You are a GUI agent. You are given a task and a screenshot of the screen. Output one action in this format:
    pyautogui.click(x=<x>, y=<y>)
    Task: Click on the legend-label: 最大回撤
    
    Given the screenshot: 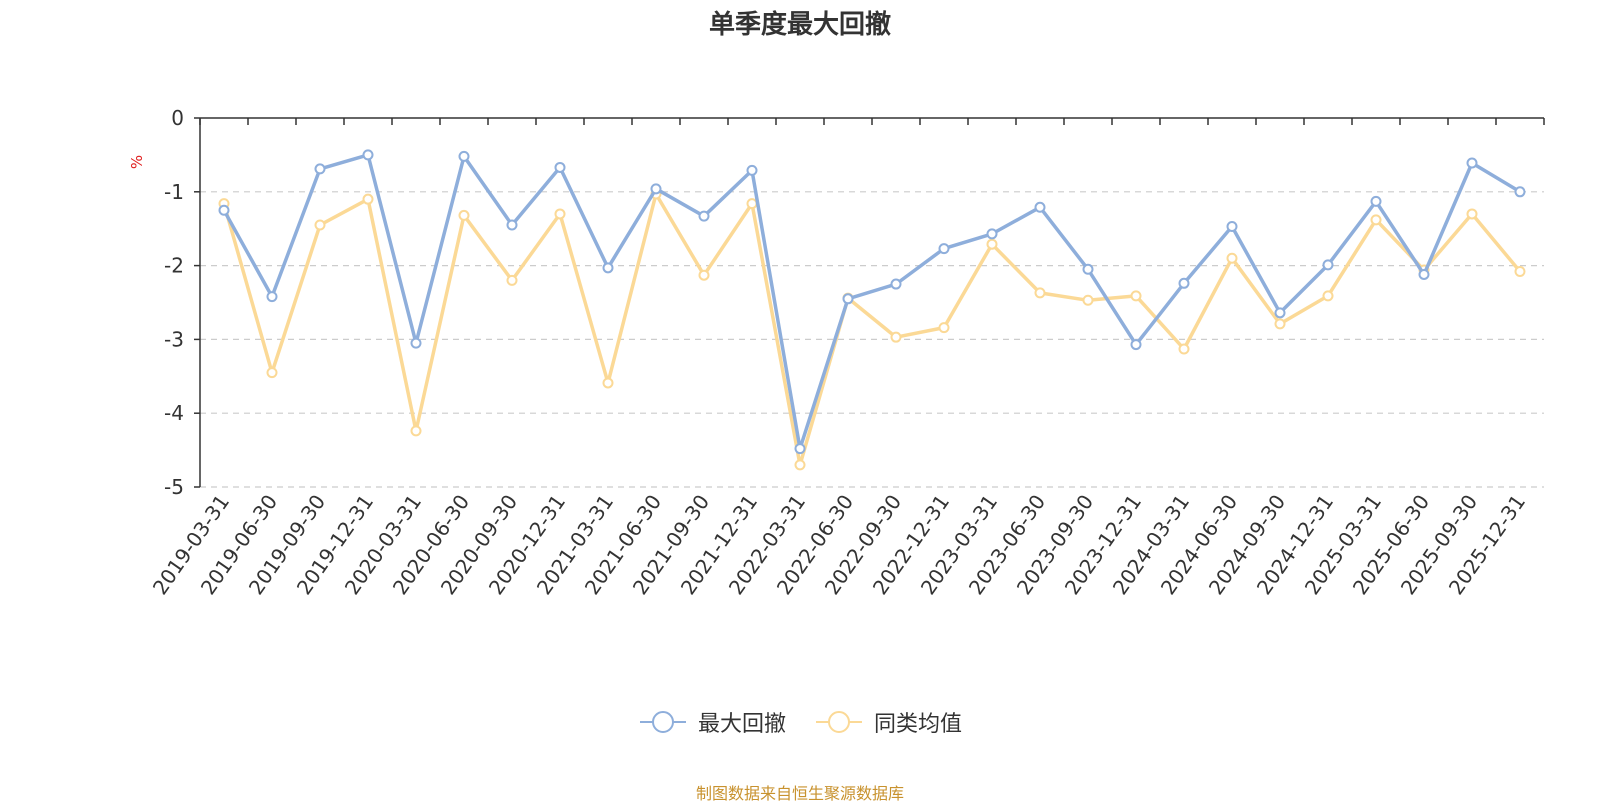 What is the action you would take?
    pyautogui.click(x=741, y=724)
    